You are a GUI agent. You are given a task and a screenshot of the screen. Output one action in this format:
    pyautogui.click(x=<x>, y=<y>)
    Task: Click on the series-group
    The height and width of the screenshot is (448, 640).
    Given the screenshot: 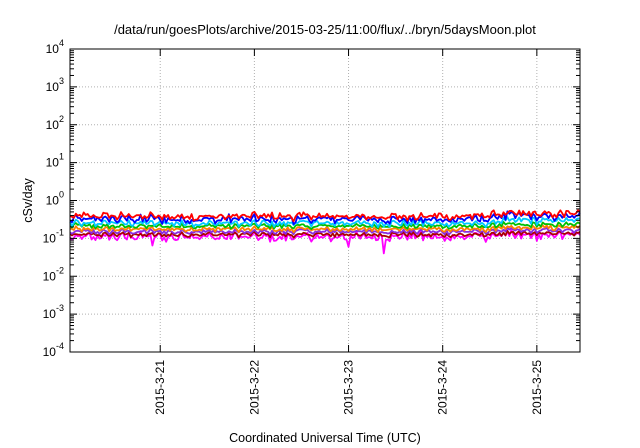 What is the action you would take?
    pyautogui.click(x=325, y=232)
    